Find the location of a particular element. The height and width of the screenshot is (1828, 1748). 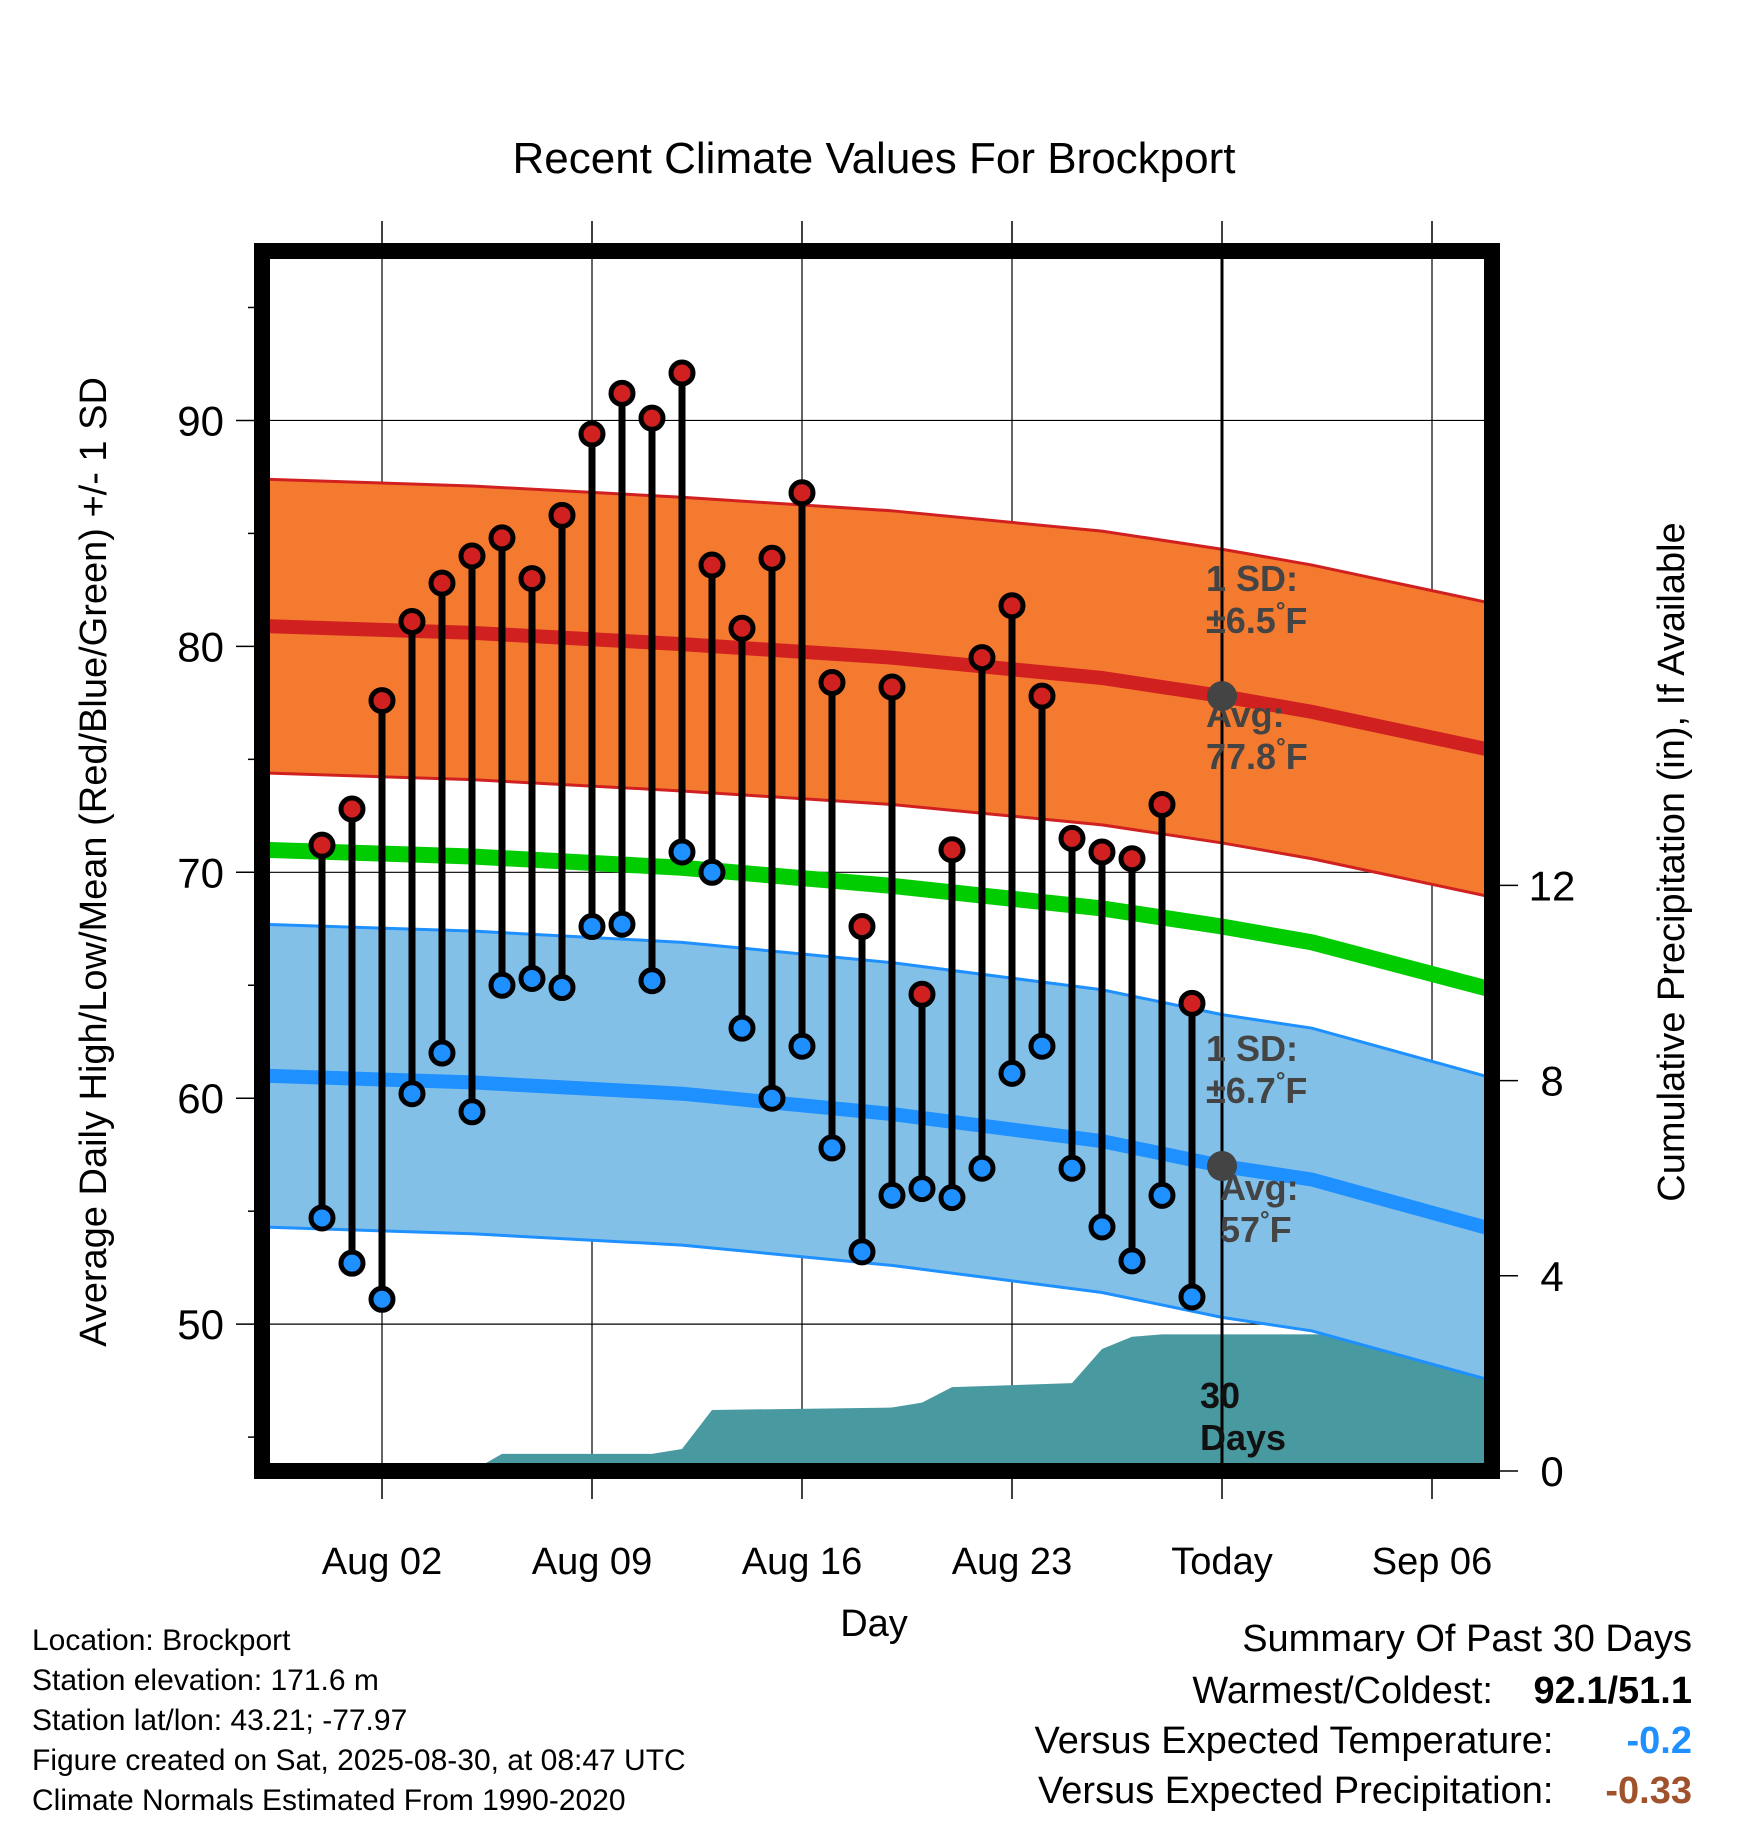

info-latlon: Station lat/lon: 43.21; -77.97 is located at coordinates (220, 1720).